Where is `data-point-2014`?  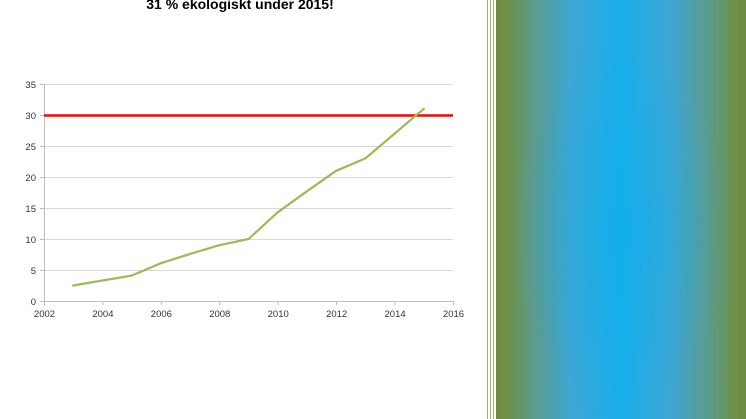
data-point-2014 is located at coordinates (394, 133).